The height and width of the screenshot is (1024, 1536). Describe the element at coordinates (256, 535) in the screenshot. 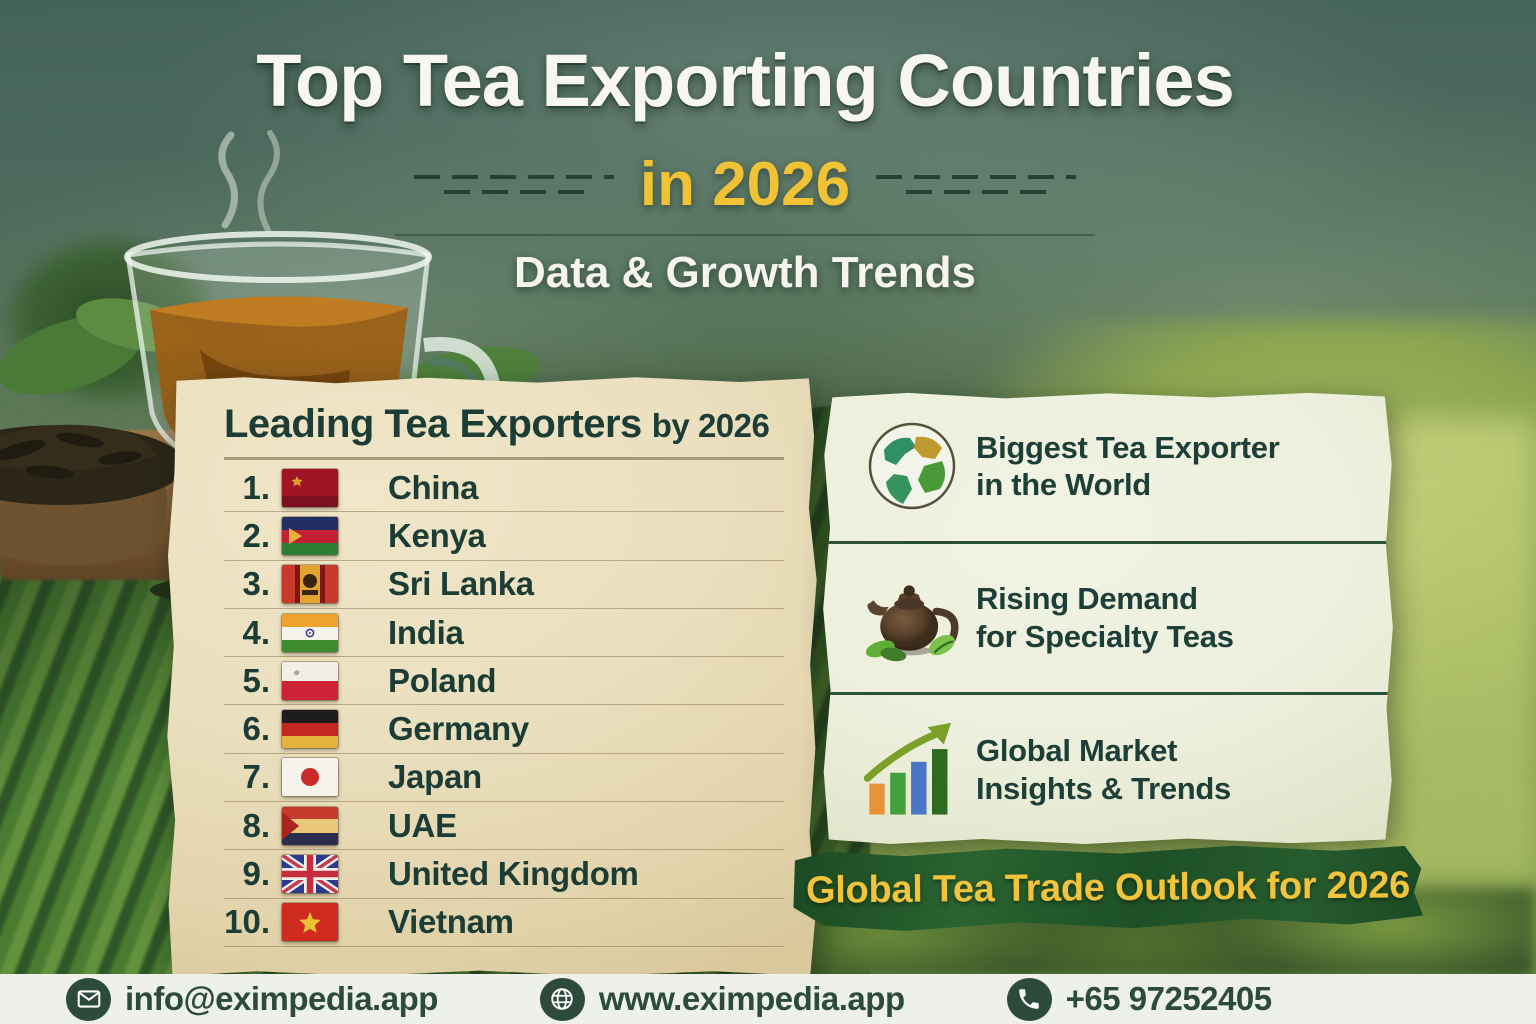

I see `rank-label: 2.` at that location.